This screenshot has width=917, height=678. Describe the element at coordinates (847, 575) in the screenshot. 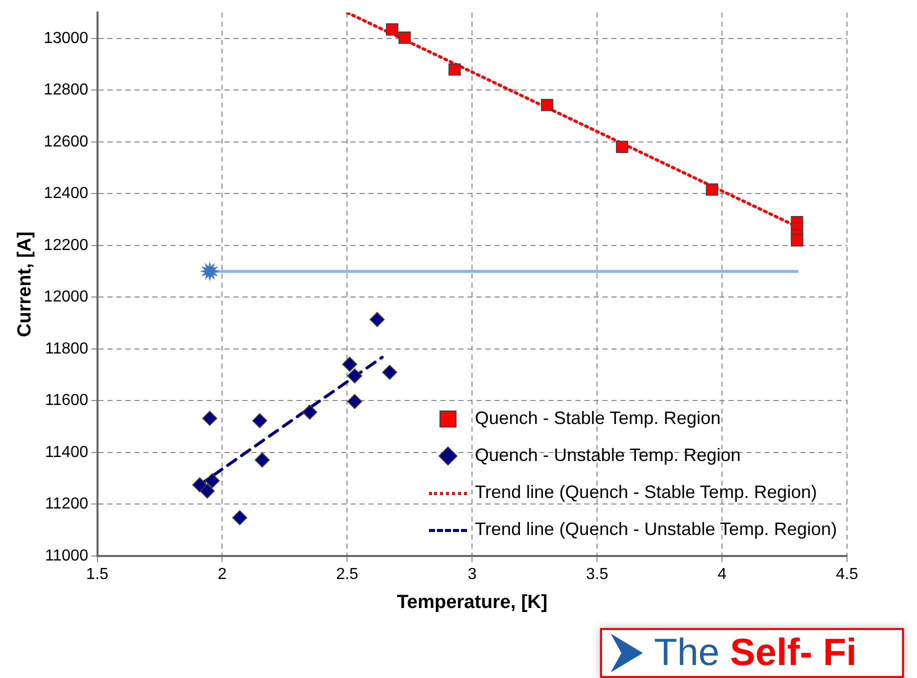

I see `x-tick-label: 4.5` at that location.